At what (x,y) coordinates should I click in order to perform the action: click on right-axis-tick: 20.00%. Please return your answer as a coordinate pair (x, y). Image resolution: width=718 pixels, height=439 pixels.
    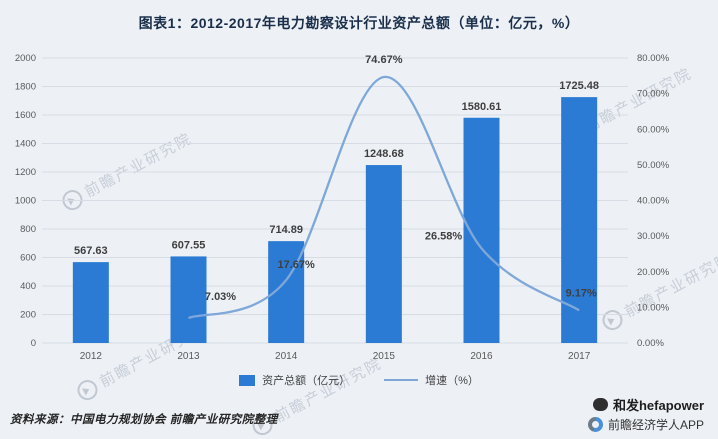
    Looking at the image, I should click on (653, 272).